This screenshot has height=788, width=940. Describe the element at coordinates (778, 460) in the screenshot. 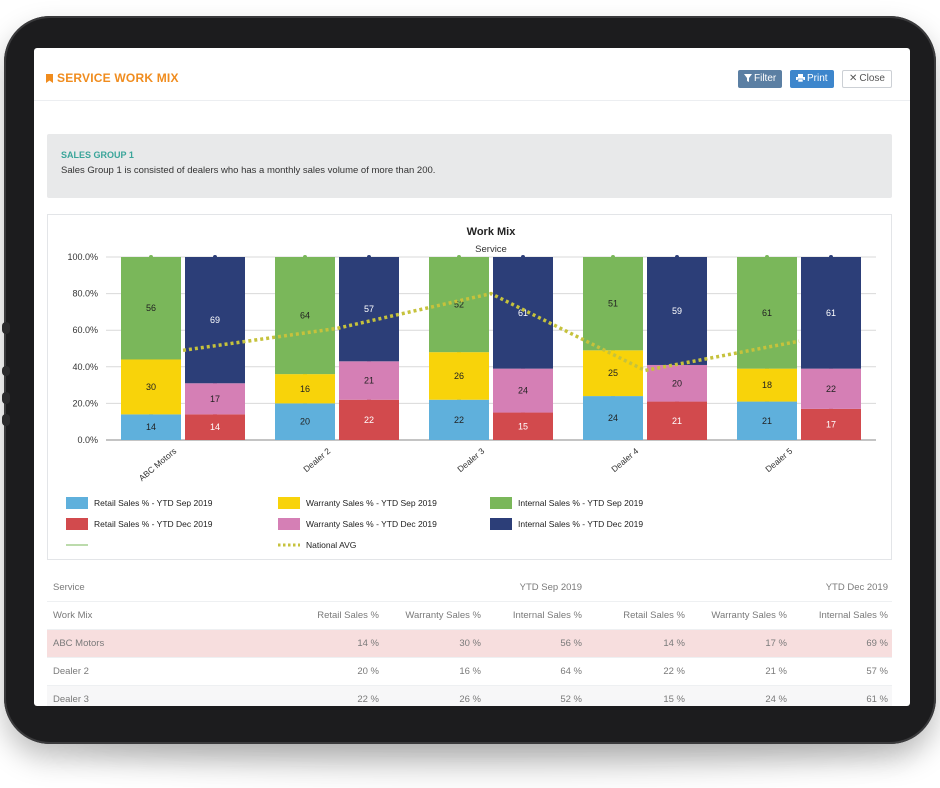

I see `x-tick-label: Dealer 5` at that location.